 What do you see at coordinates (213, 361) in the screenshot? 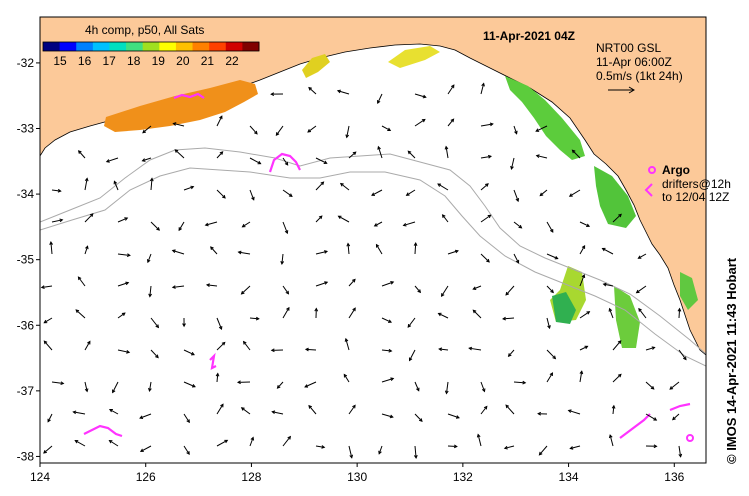
I see `drifter-track` at bounding box center [213, 361].